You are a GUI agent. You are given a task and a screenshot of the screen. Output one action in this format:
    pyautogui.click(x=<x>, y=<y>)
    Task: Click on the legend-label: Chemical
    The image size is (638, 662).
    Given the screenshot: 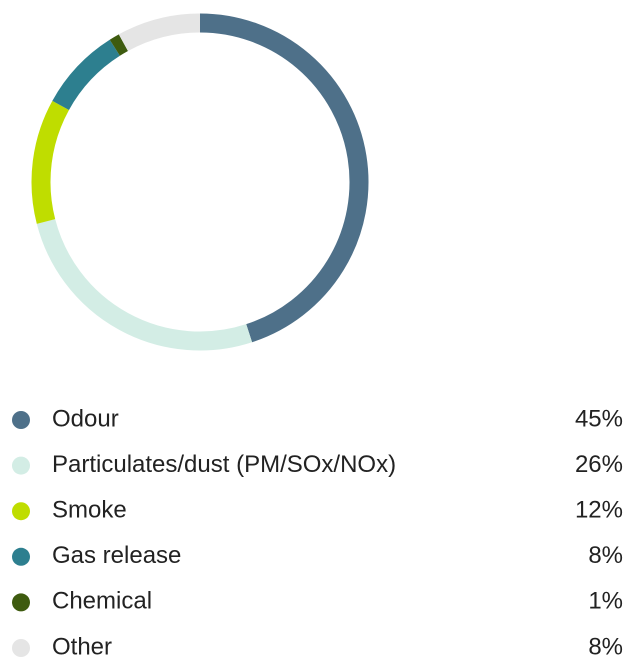 What is the action you would take?
    pyautogui.click(x=102, y=601)
    